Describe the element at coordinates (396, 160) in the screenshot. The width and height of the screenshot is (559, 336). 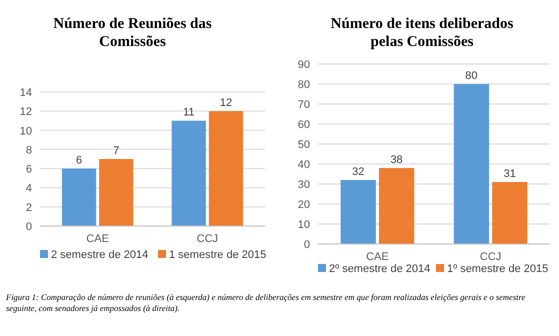
I see `data-label: 38` at that location.